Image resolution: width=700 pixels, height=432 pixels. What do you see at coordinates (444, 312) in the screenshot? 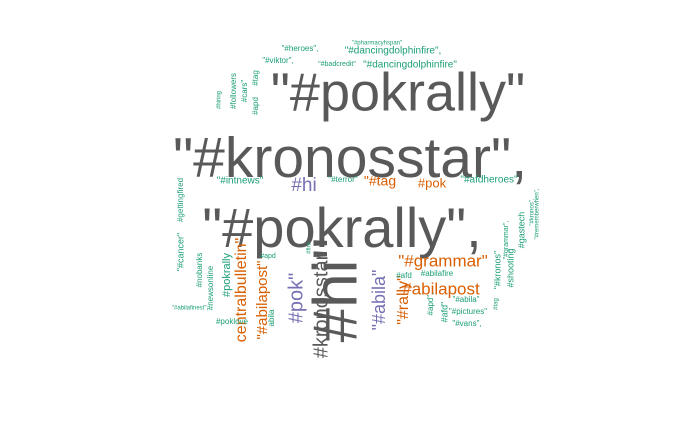
I see `word-cloud-word: #afd"` at bounding box center [444, 312].